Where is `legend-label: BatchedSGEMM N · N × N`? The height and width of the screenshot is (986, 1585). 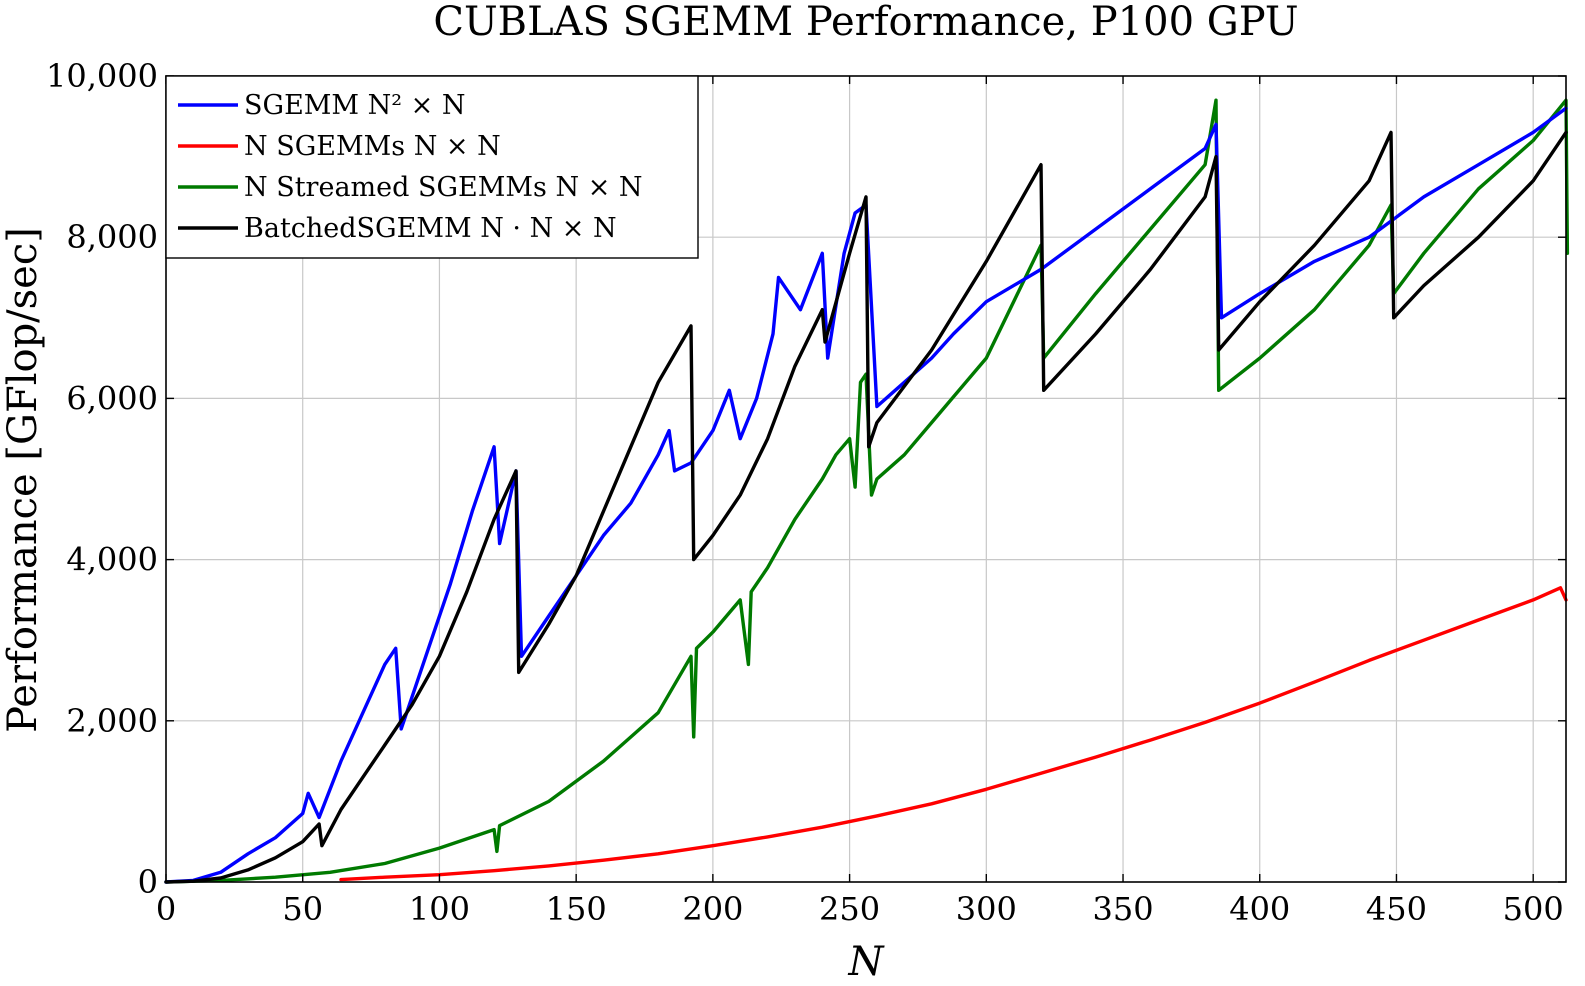
legend-label: BatchedSGEMM N · N × N is located at coordinates (430, 228).